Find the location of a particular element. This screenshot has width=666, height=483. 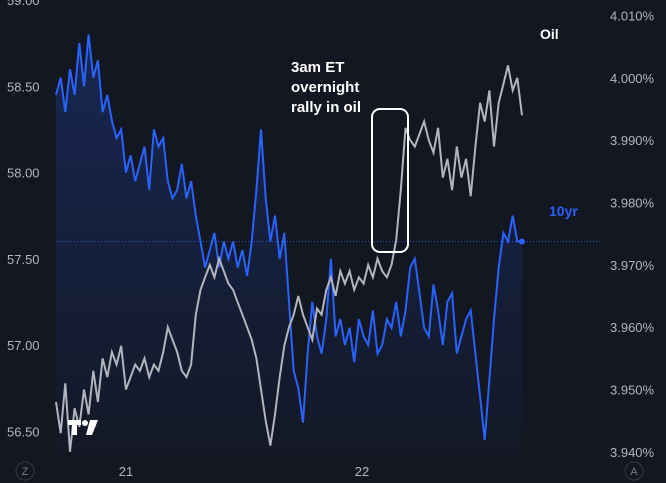

auto-scale-left-label: Z is located at coordinates (25, 472).